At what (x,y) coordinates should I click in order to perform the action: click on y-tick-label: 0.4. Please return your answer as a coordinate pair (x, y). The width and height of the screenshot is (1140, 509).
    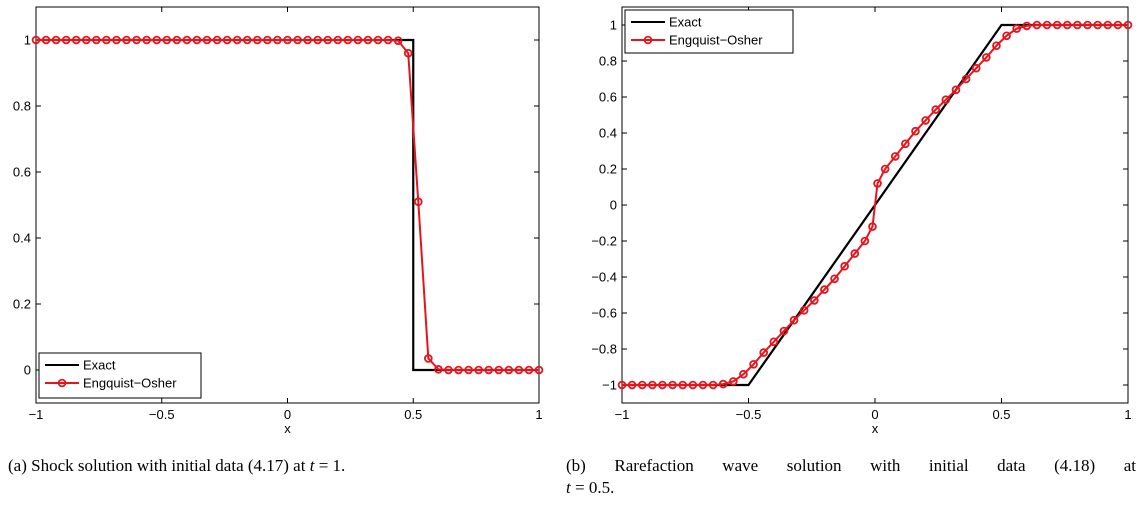
    Looking at the image, I should click on (608, 133).